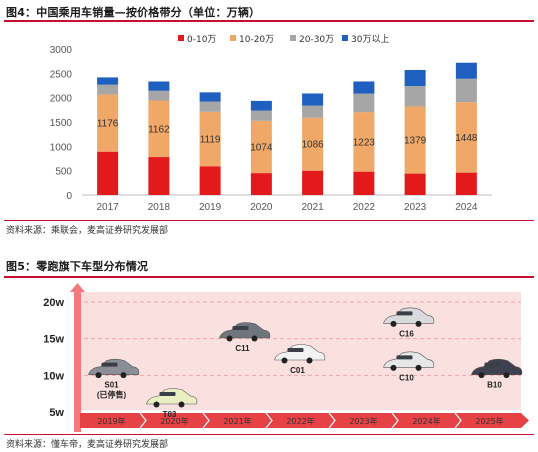  Describe the element at coordinates (269, 277) in the screenshot. I see `figure5-title-rule` at that location.